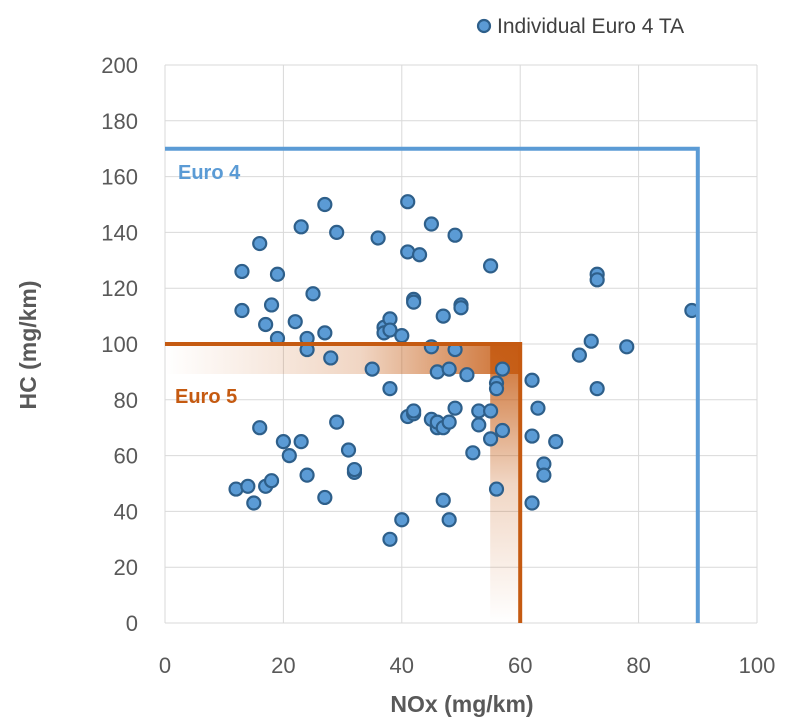 This screenshot has height=720, width=787. What do you see at coordinates (467, 665) in the screenshot?
I see `x-axis-tick-labels: 0 20 40 60 80 100` at bounding box center [467, 665].